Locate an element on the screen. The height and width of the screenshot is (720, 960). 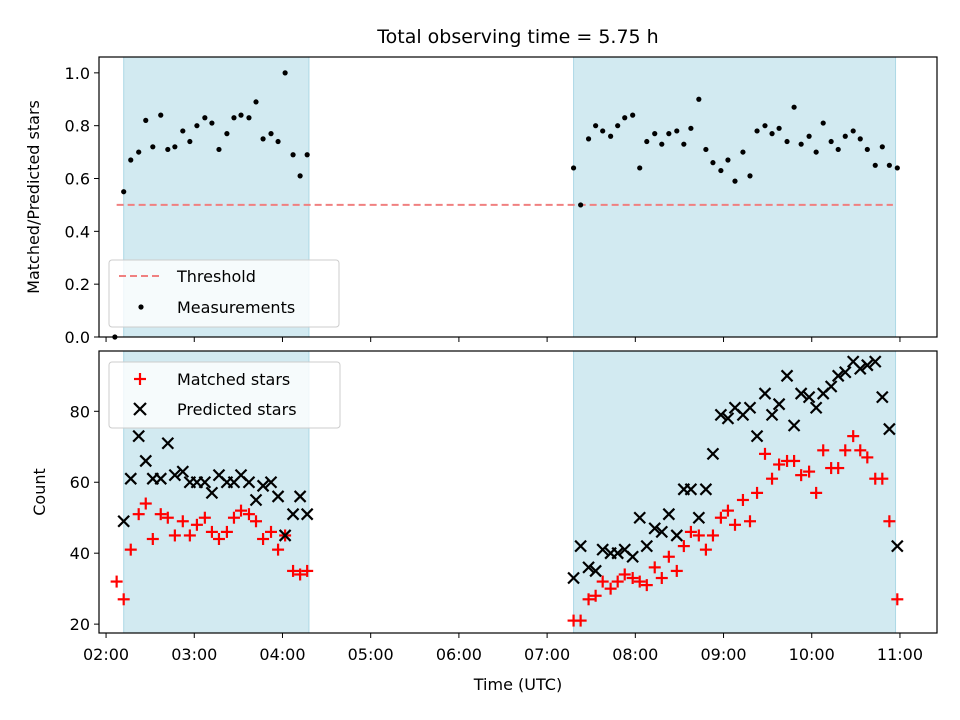
bottom-legend-box is located at coordinates (224, 395).